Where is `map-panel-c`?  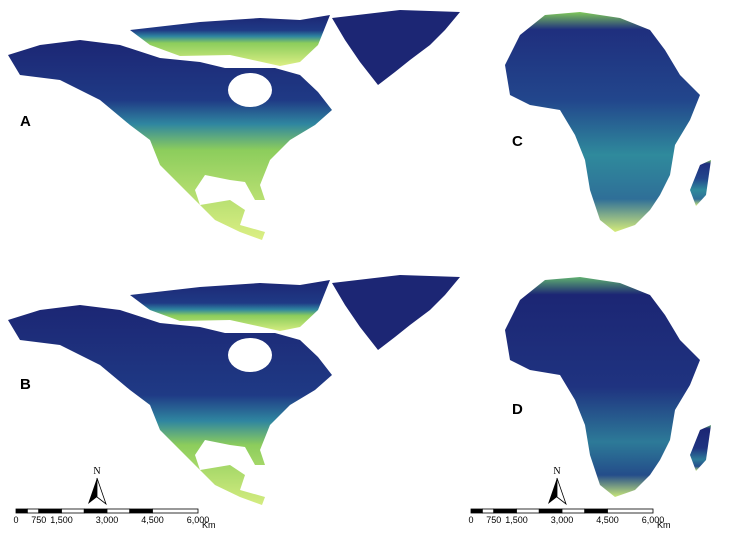
map-panel-c is located at coordinates (608, 122).